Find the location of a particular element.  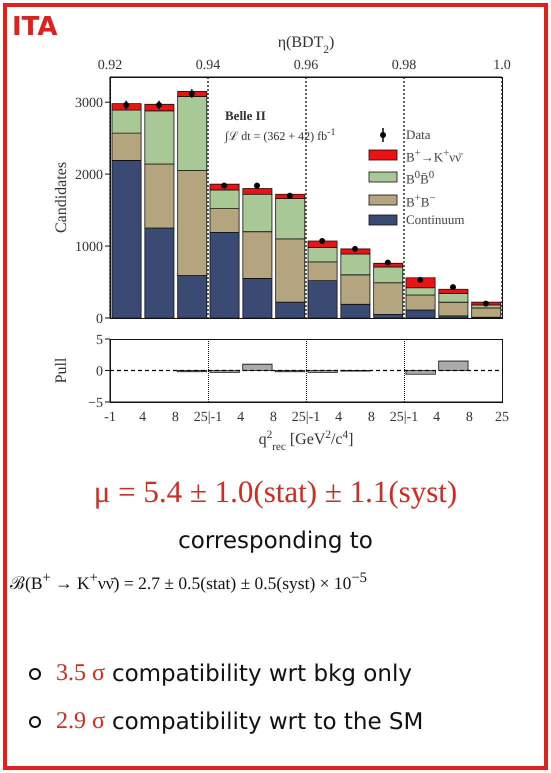

legend-label: B$^{+}$B$^{−}$ is located at coordinates (421, 200).